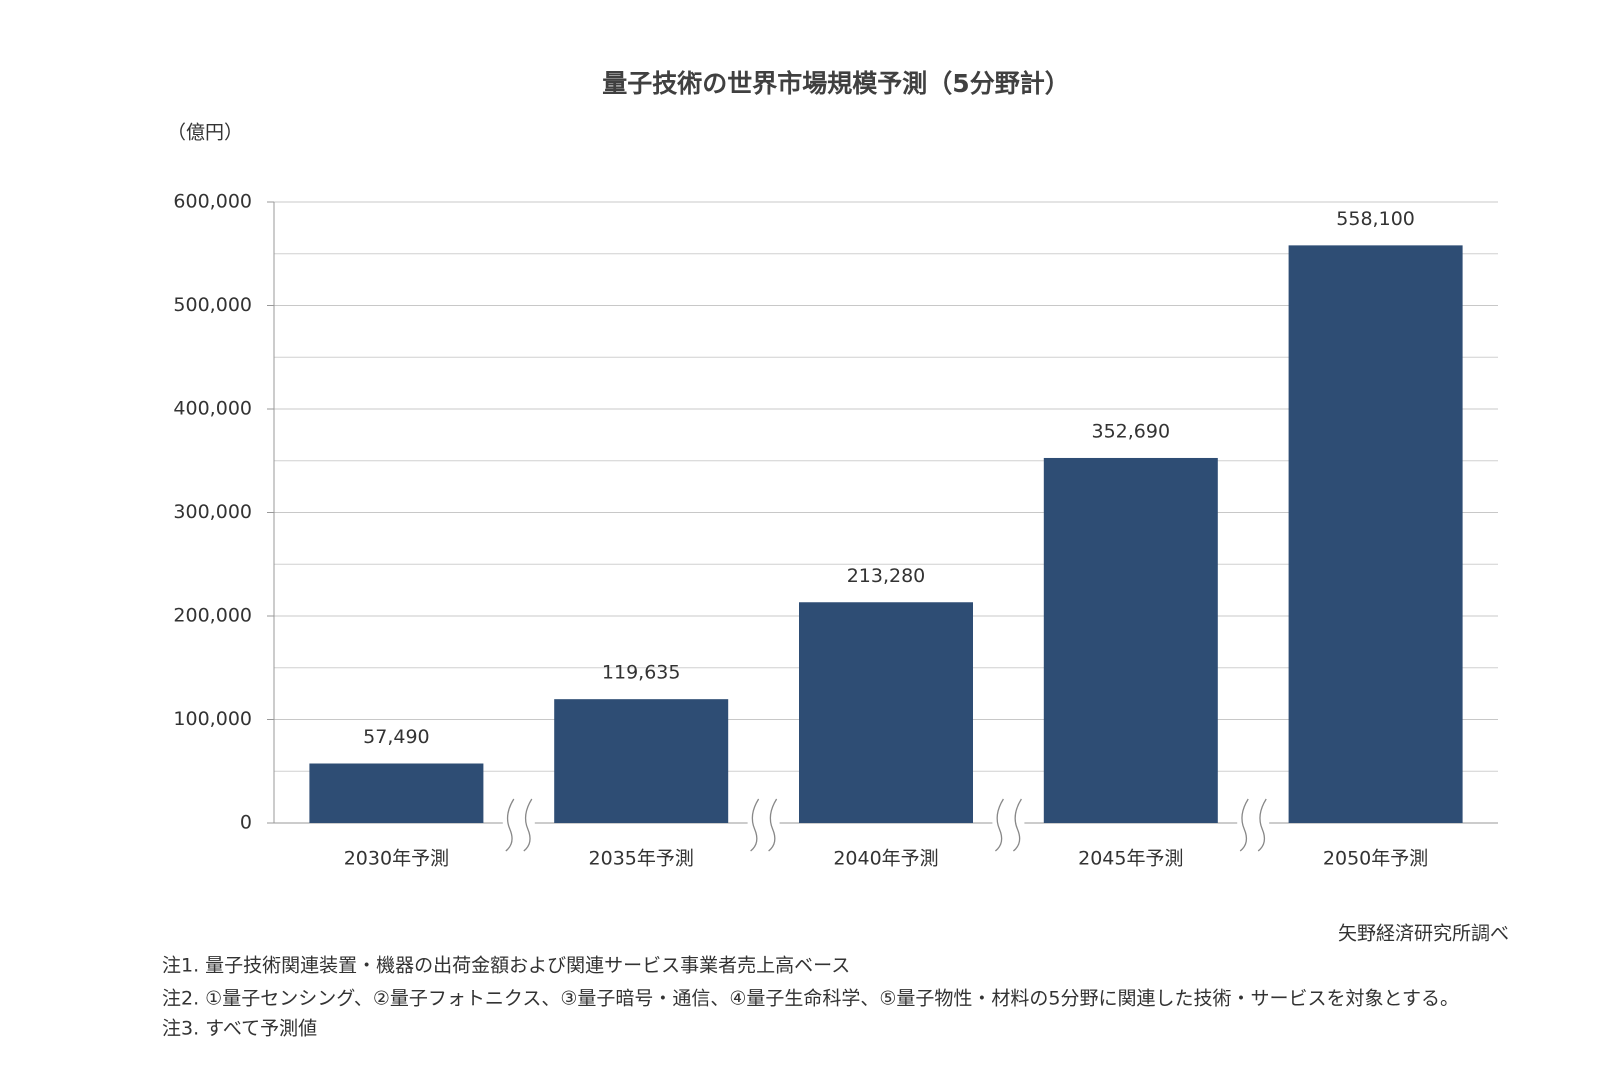 The height and width of the screenshot is (1078, 1614). What do you see at coordinates (506, 966) in the screenshot?
I see `note: 注1. 量子技術関連装置・機器の出荷金額および関連サービス事業者売上高ベース` at bounding box center [506, 966].